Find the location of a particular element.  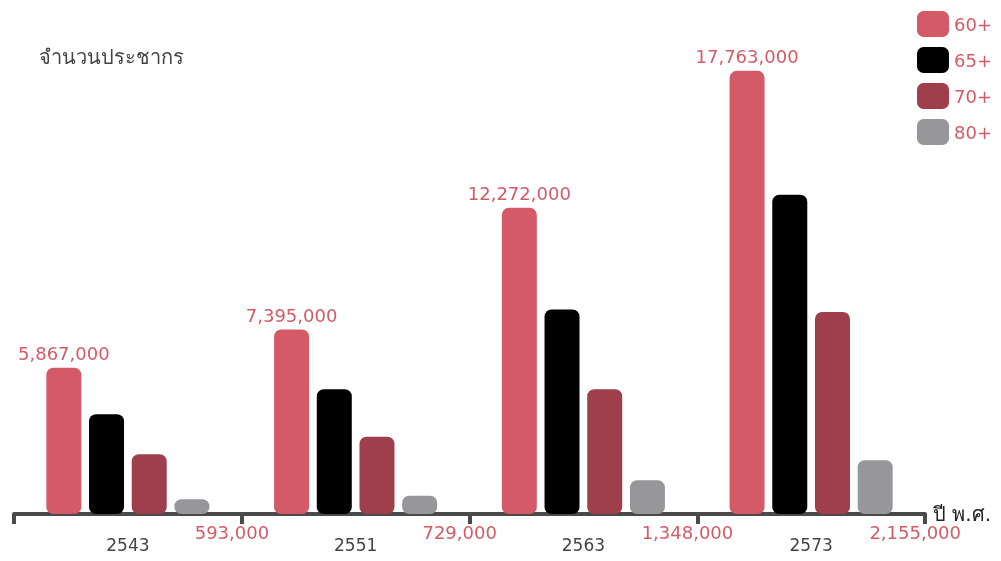

data-label: 593,000 is located at coordinates (232, 532).